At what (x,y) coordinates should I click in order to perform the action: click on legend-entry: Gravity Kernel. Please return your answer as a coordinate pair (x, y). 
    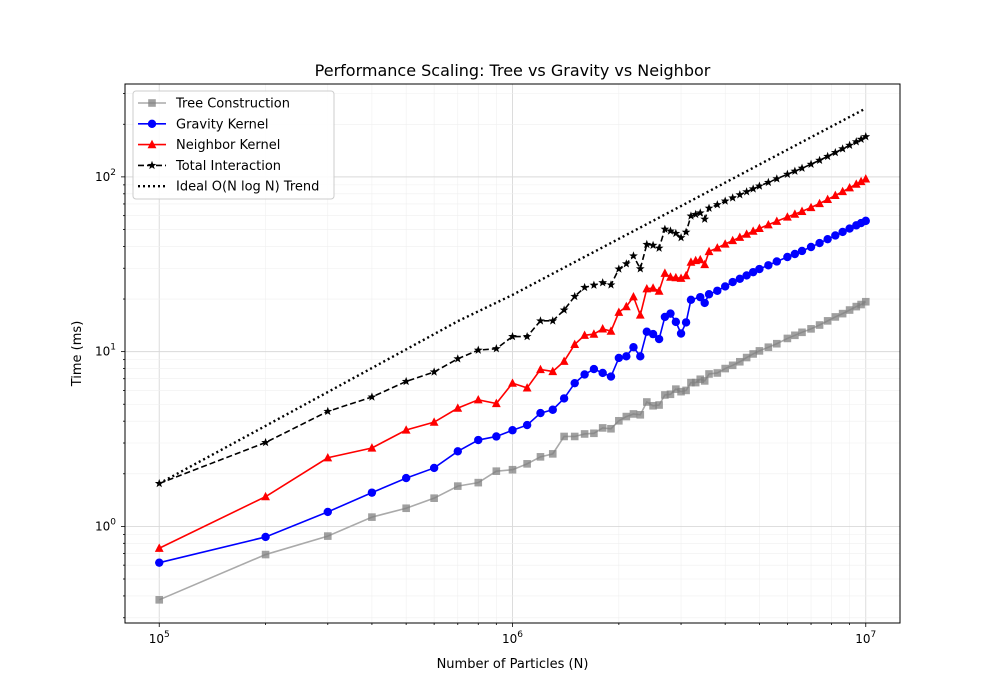
    Looking at the image, I should click on (203, 124).